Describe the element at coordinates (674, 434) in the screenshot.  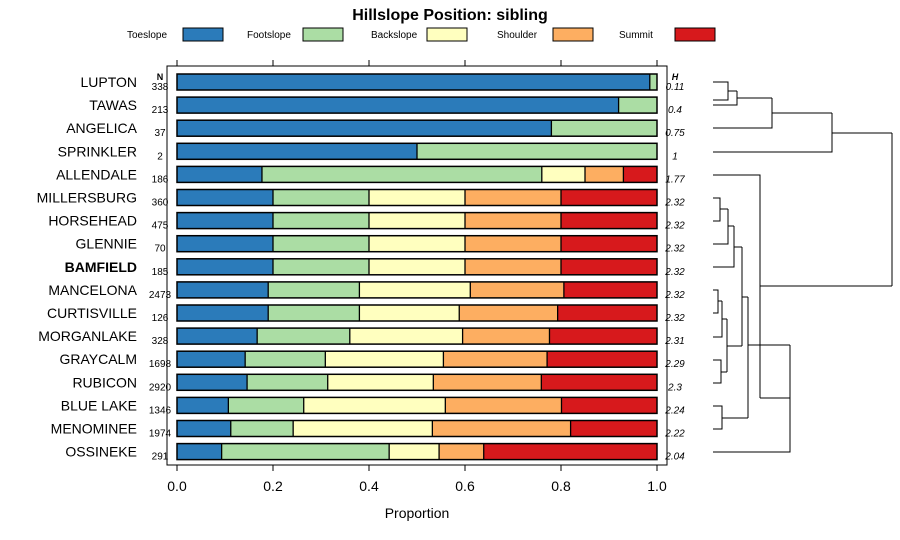
I see `h-value: 2.22` at that location.